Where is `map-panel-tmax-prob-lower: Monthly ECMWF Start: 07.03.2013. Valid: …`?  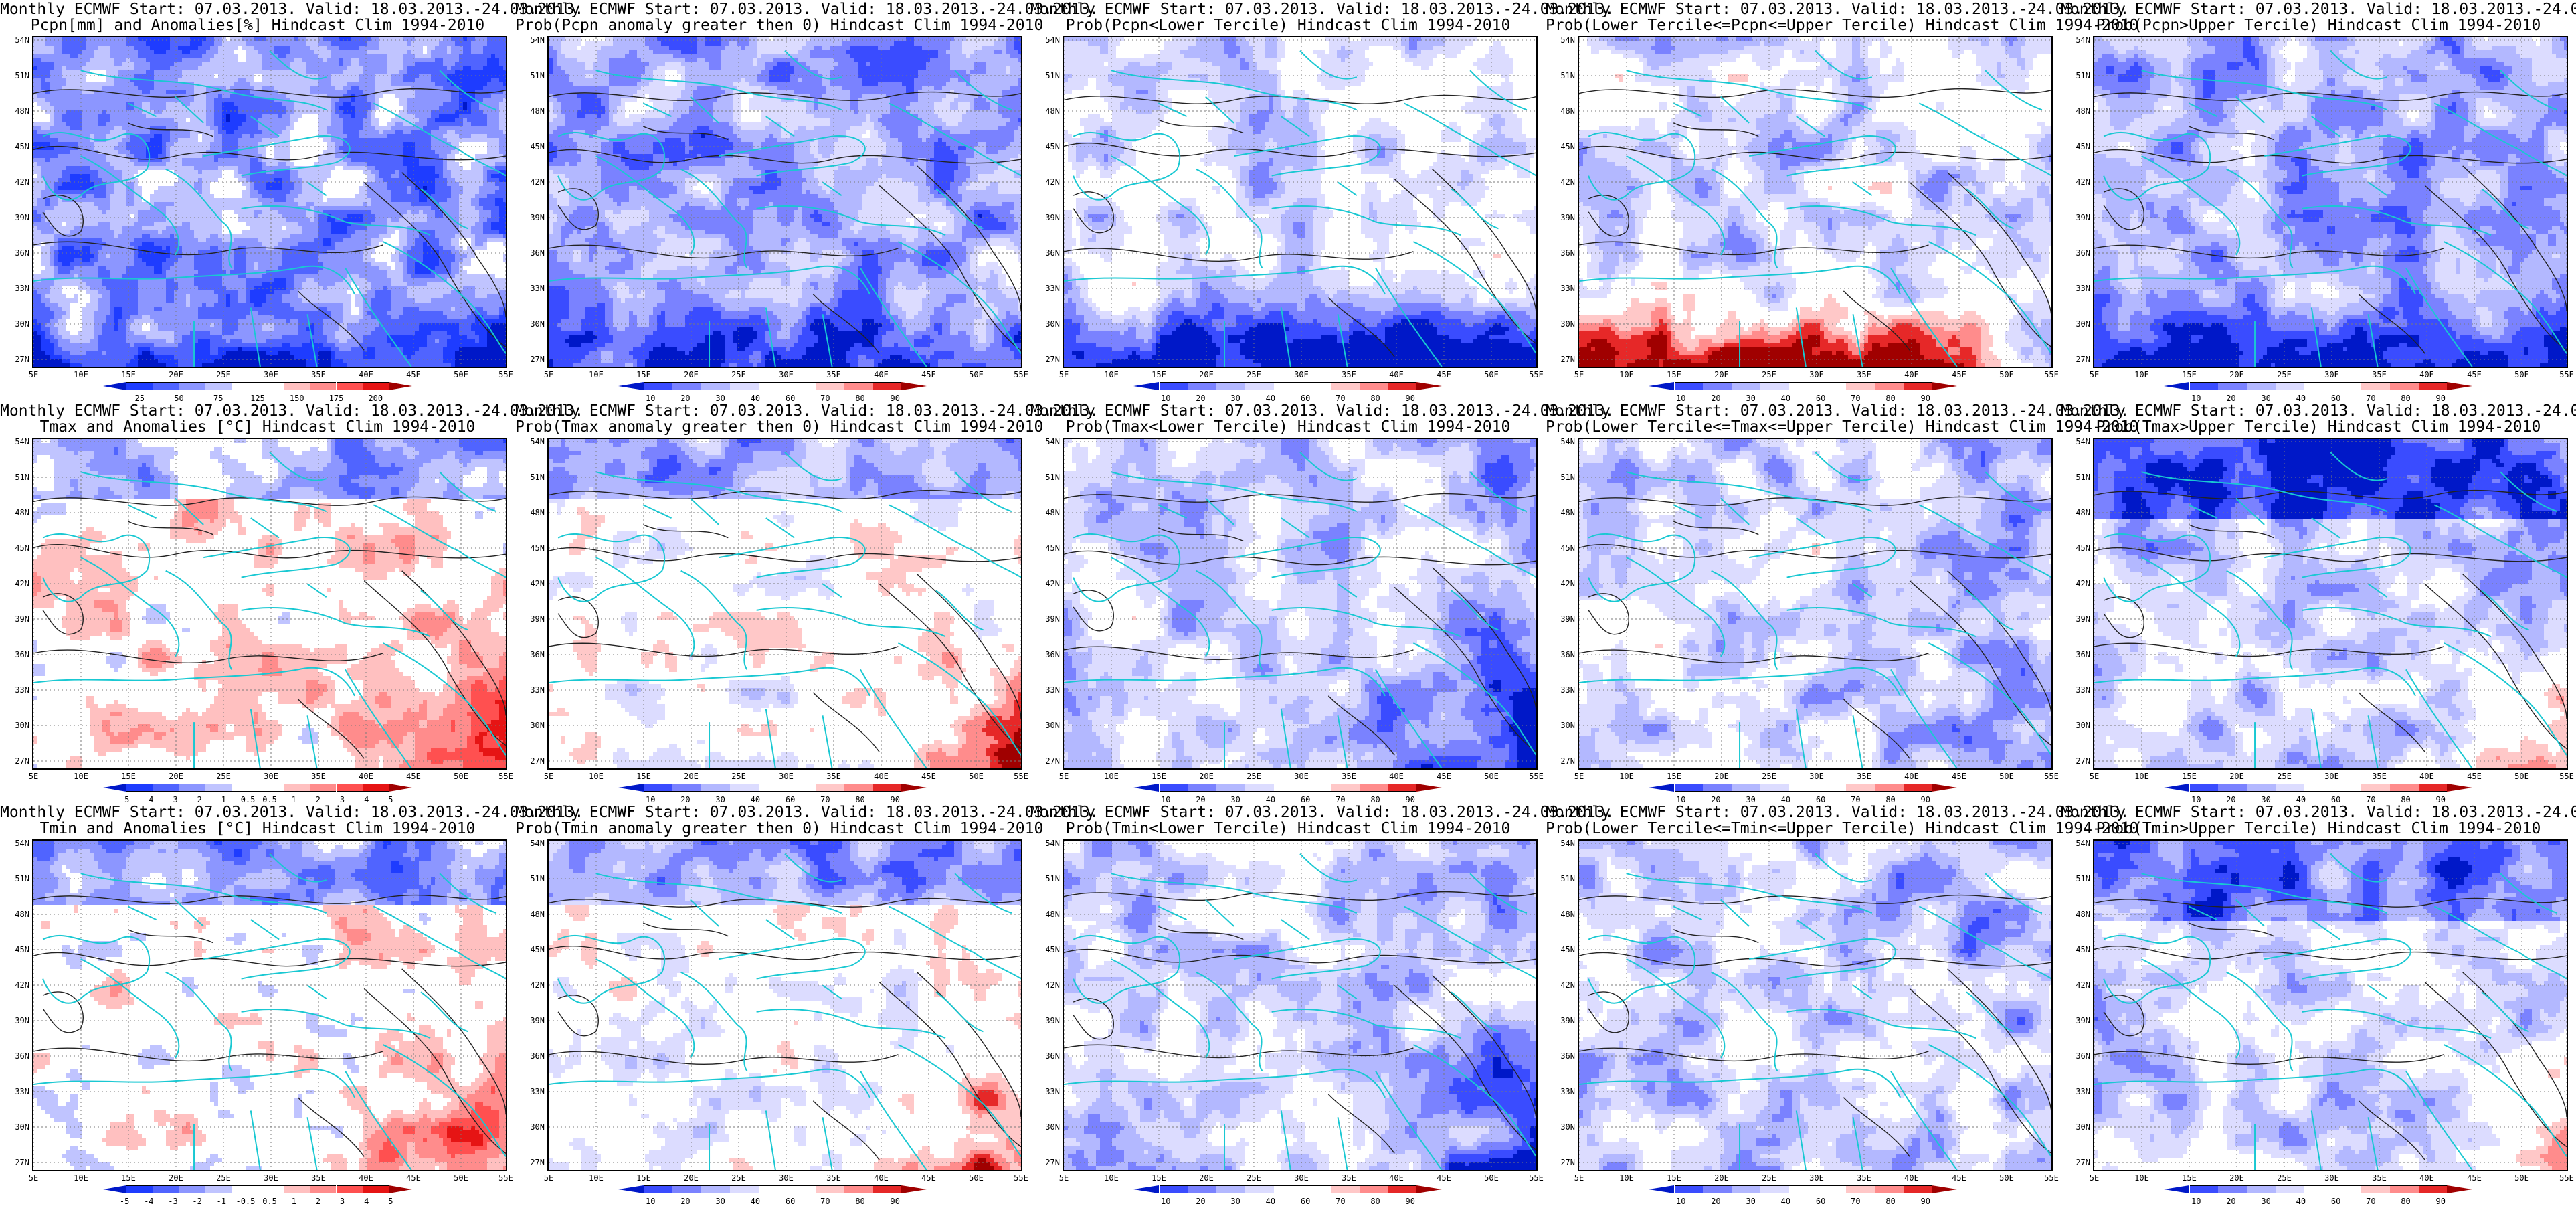 map-panel-tmax-prob-lower: Monthly ECMWF Start: 07.03.2013. Valid: … is located at coordinates (1288, 602).